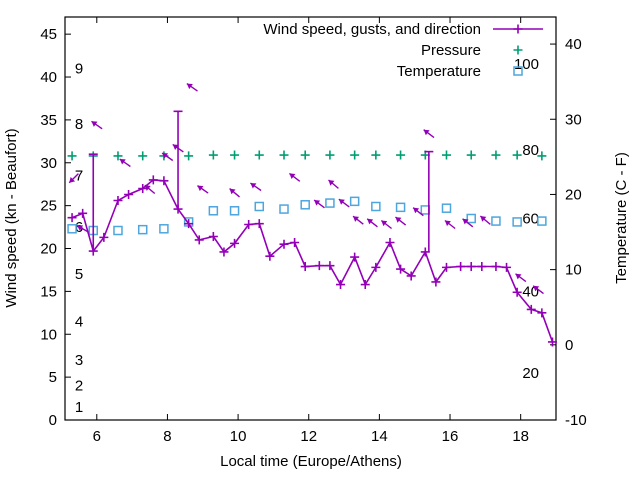 The image size is (640, 480). What do you see at coordinates (573, 44) in the screenshot?
I see `y2-tick-label: 40` at bounding box center [573, 44].